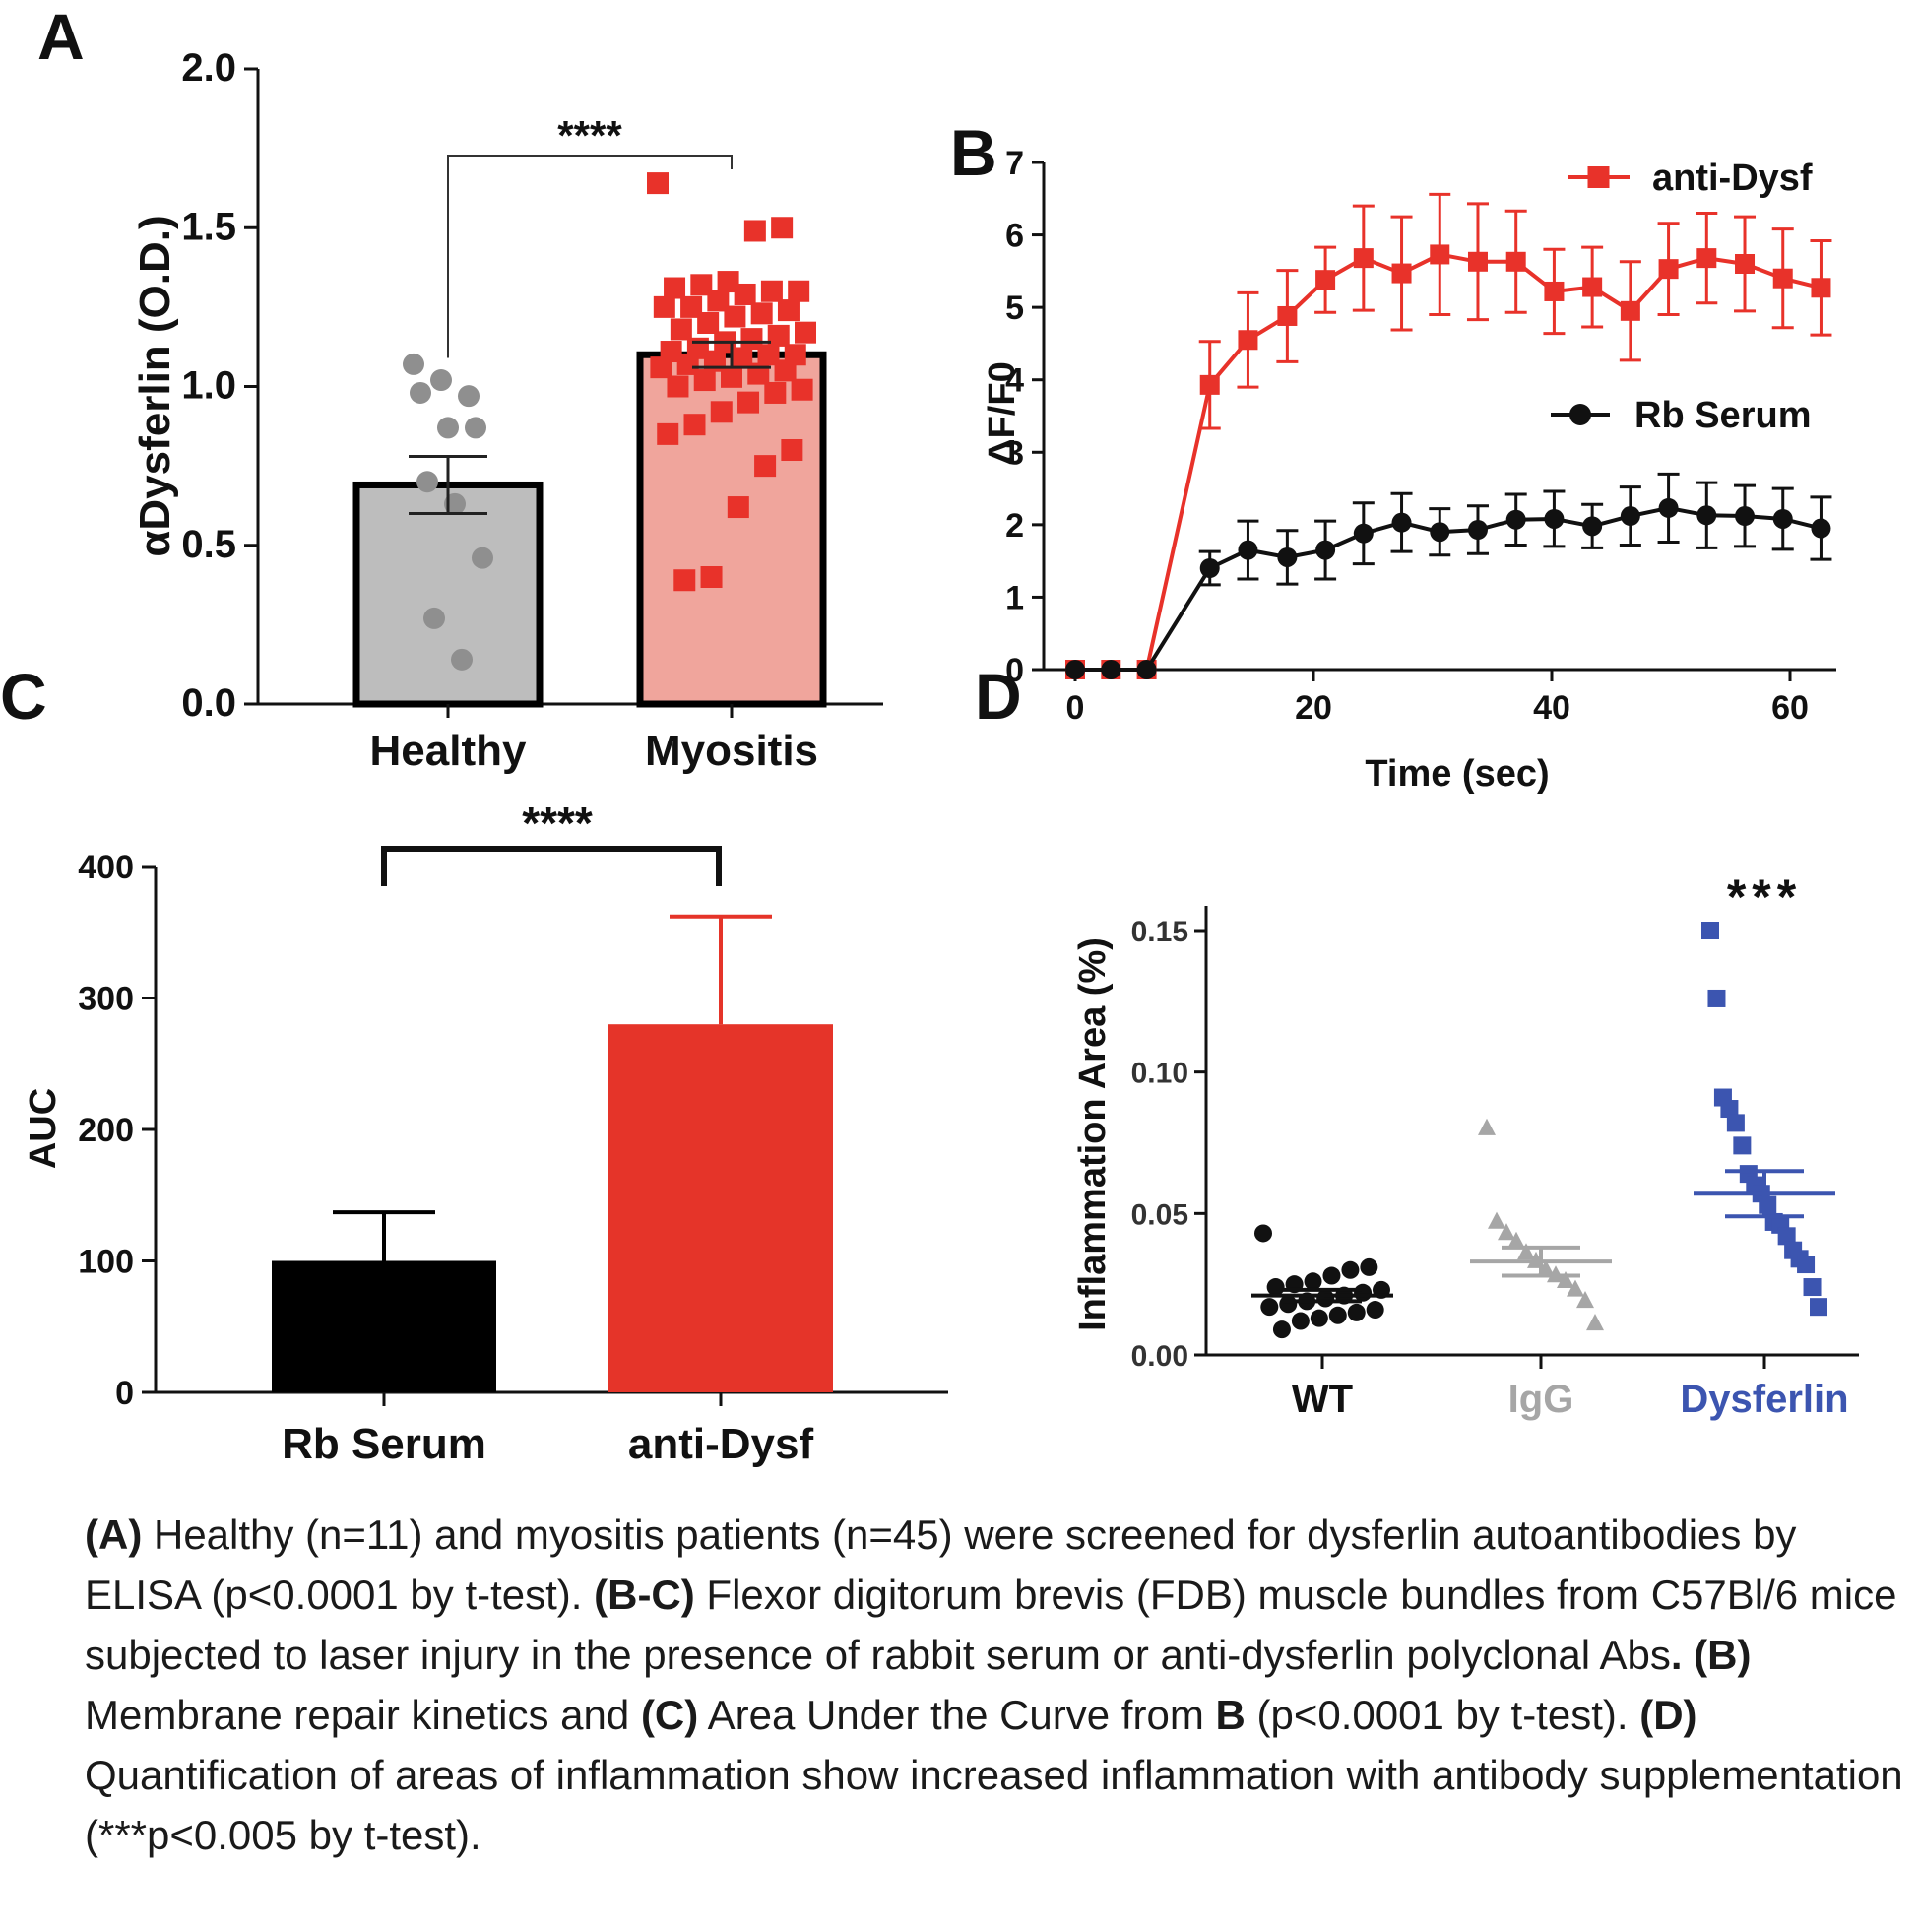 This screenshot has height=1932, width=1920. Describe the element at coordinates (1093, 1134) in the screenshot. I see `panel-d-y-label: Inflammation Area (%)` at that location.